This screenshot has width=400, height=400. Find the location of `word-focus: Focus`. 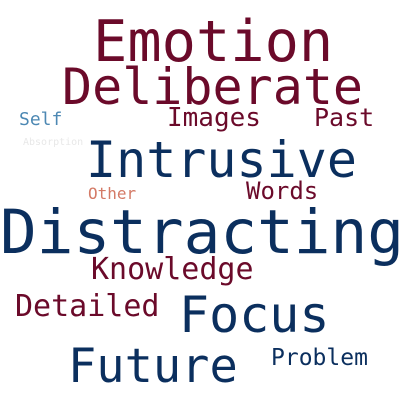

word-focus: Focus is located at coordinates (254, 315).